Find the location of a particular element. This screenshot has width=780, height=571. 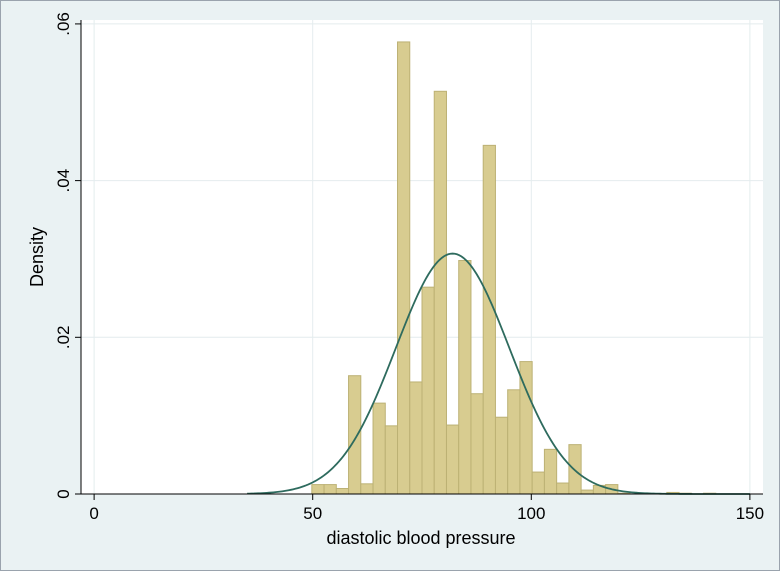

x-tick-label-1: 50 is located at coordinates (312, 513).